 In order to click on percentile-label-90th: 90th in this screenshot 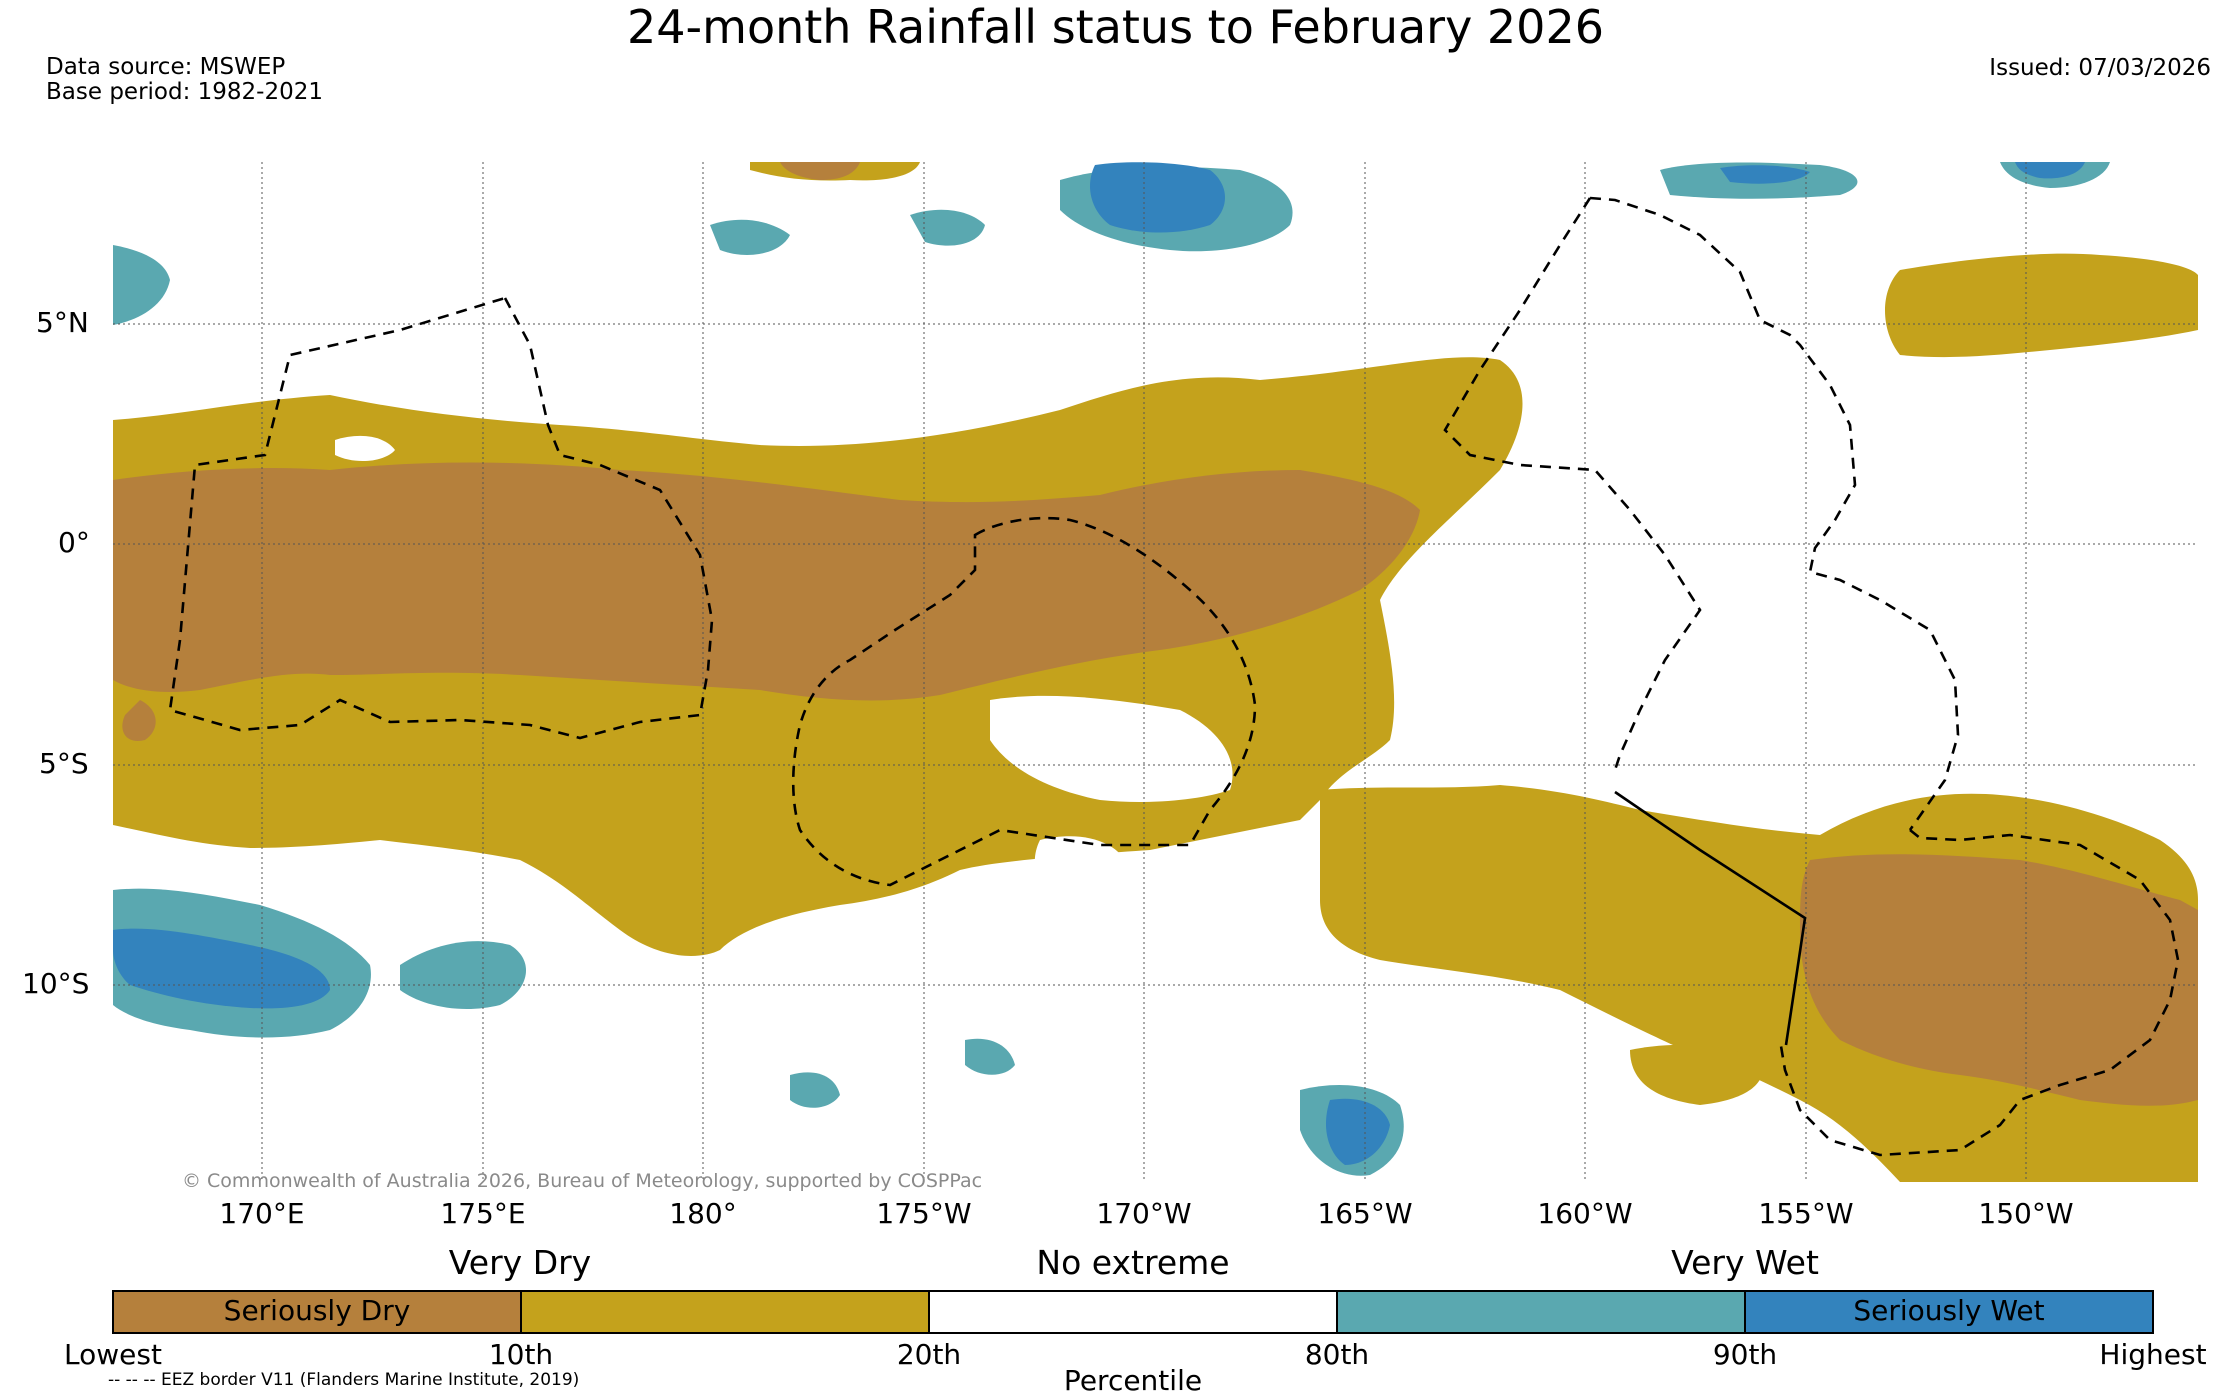, I will do `click(1745, 1354)`.